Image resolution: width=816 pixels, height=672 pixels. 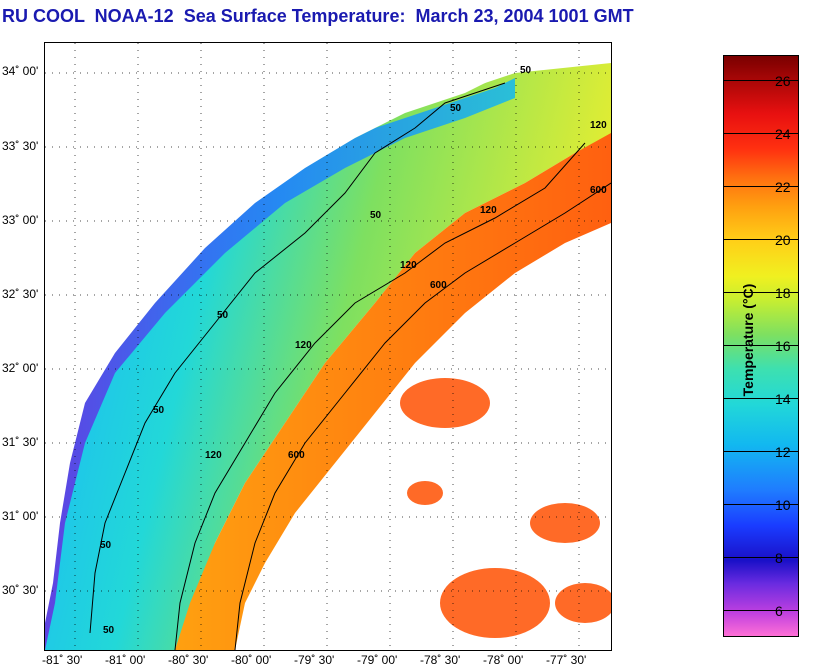 I want to click on colorbar-tick-label: 26, so click(x=783, y=81).